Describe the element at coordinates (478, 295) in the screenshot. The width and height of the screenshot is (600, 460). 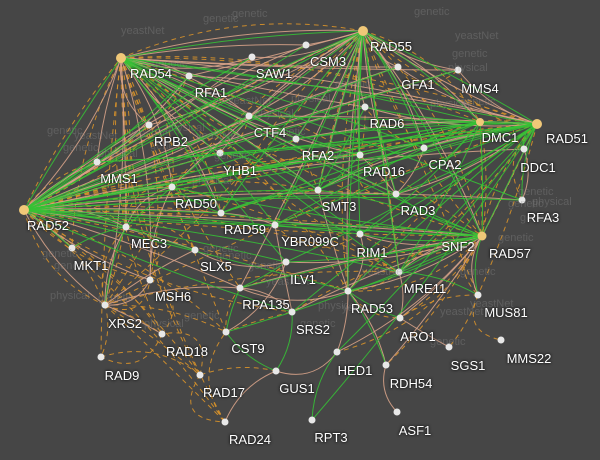
I see `graph-node-mus81` at that location.